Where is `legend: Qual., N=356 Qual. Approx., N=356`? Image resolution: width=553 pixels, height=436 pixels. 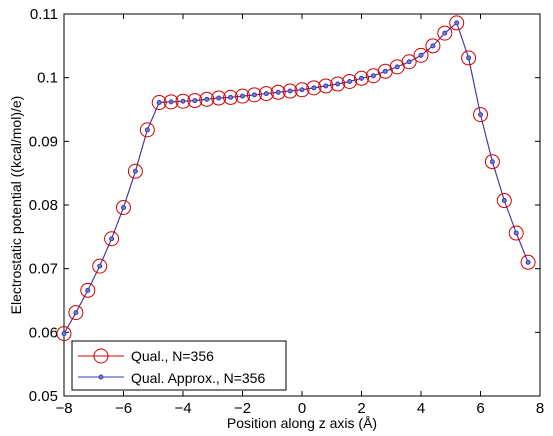
legend: Qual., N=356 Qual. Approx., N=356 is located at coordinates (179, 365).